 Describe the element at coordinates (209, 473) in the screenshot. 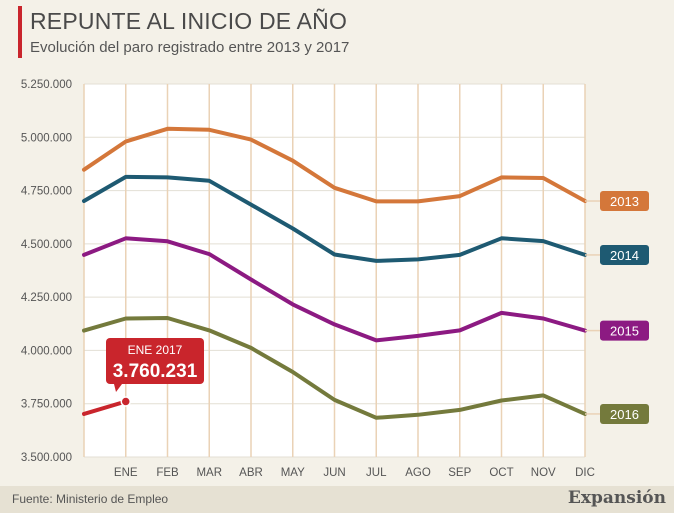

I see `x-tick-label: MAR` at that location.